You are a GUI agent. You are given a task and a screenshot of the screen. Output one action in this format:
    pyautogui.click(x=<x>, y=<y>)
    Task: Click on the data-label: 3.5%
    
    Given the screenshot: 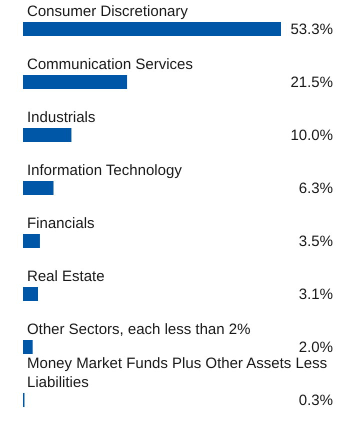 What is the action you would take?
    pyautogui.click(x=315, y=241)
    